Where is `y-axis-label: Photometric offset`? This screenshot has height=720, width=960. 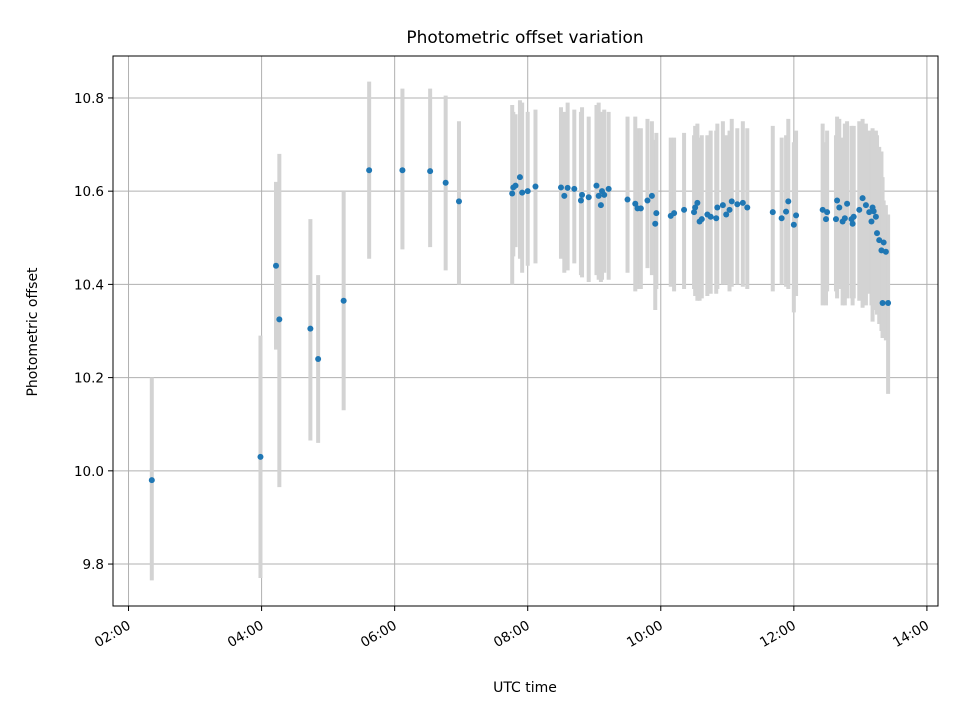 y-axis-label: Photometric offset is located at coordinates (33, 332).